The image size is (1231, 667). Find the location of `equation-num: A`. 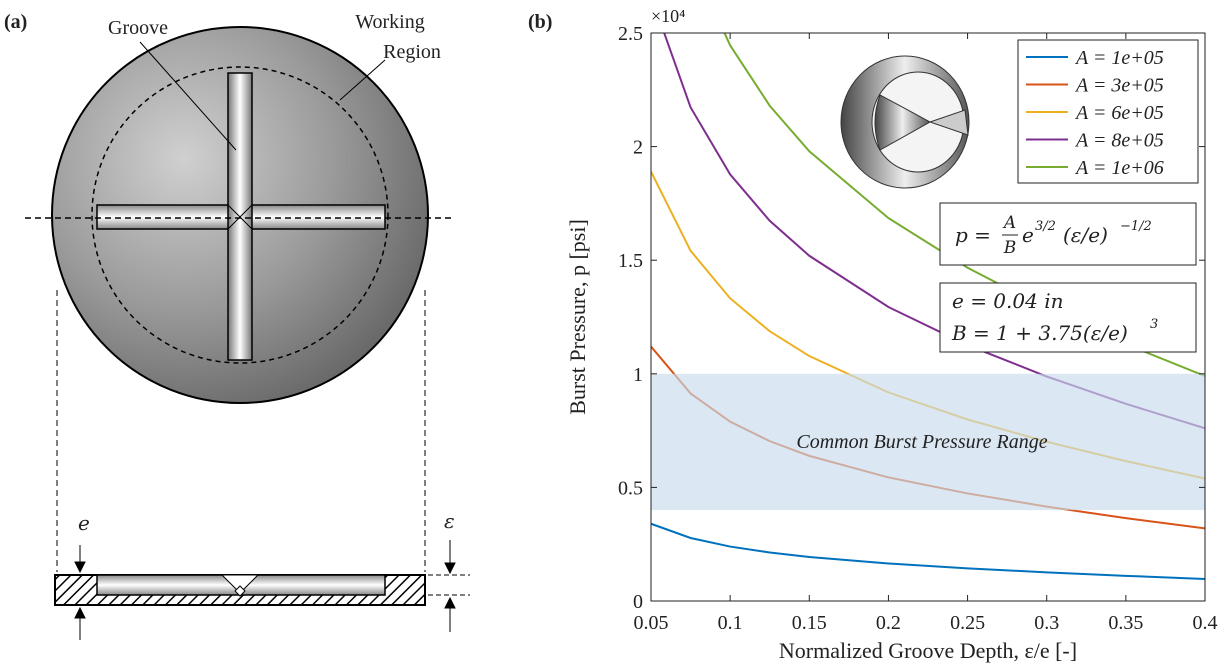

equation-num: A is located at coordinates (1009, 223).